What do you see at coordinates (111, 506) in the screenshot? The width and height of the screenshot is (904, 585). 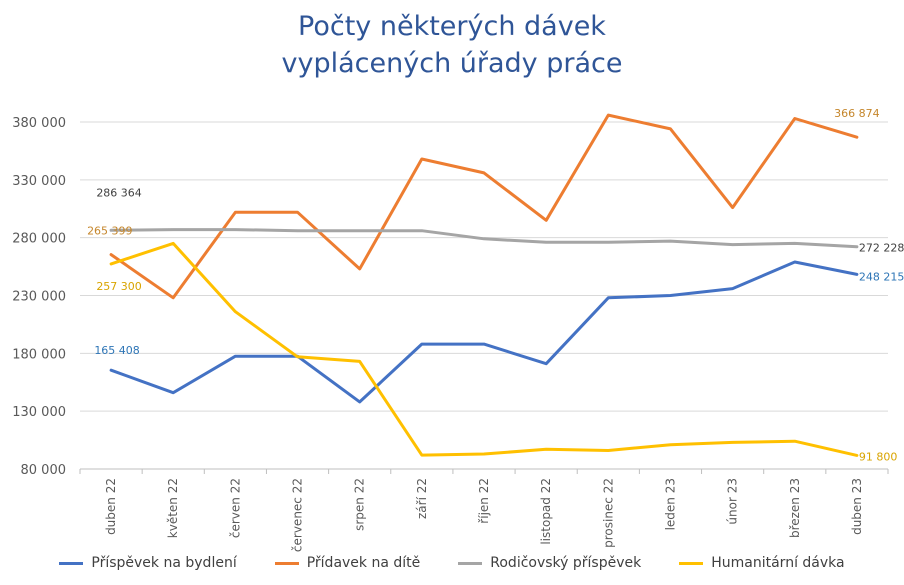 I see `x-tick-label: duben 22` at bounding box center [111, 506].